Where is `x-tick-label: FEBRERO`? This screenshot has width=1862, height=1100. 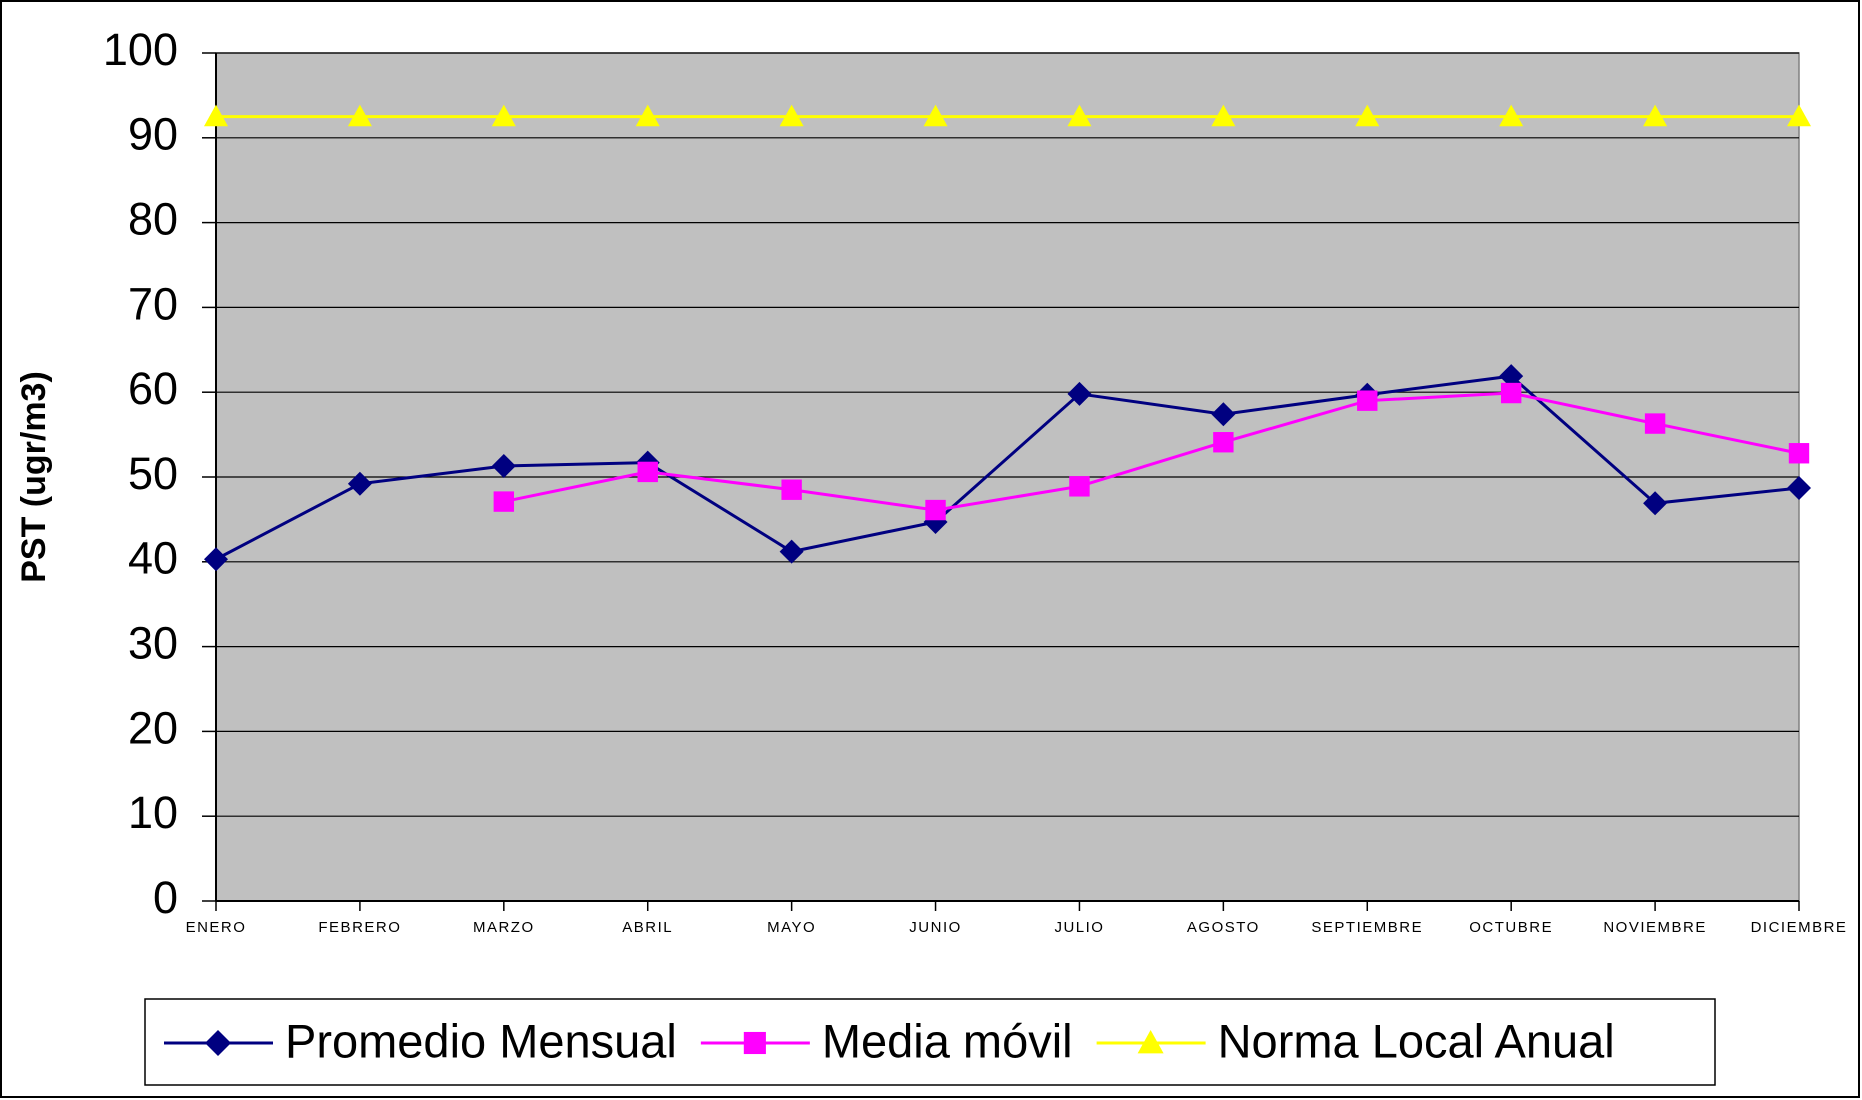
x-tick-label: FEBRERO is located at coordinates (359, 927).